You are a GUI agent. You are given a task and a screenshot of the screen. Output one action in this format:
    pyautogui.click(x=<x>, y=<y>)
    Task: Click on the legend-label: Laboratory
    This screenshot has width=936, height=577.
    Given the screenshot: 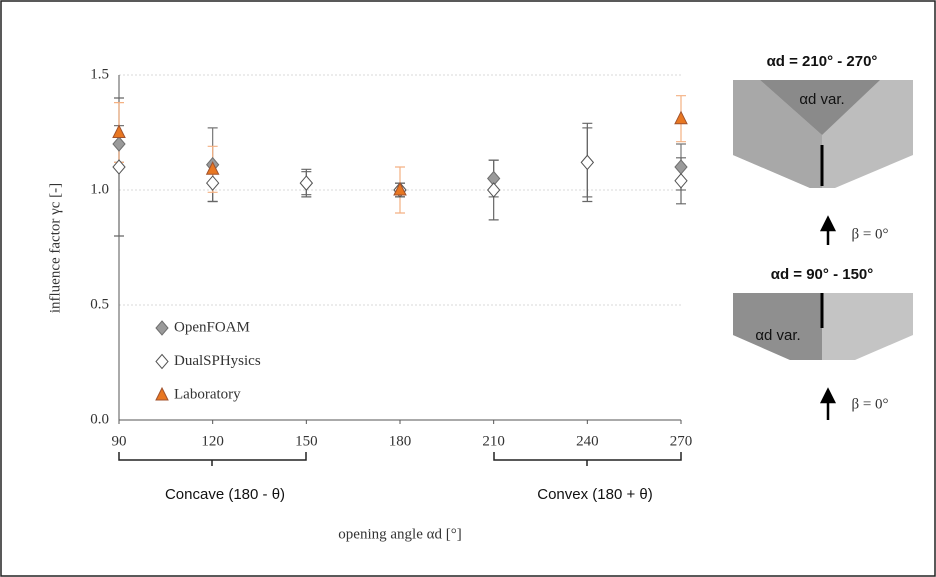 What is the action you would take?
    pyautogui.click(x=207, y=394)
    